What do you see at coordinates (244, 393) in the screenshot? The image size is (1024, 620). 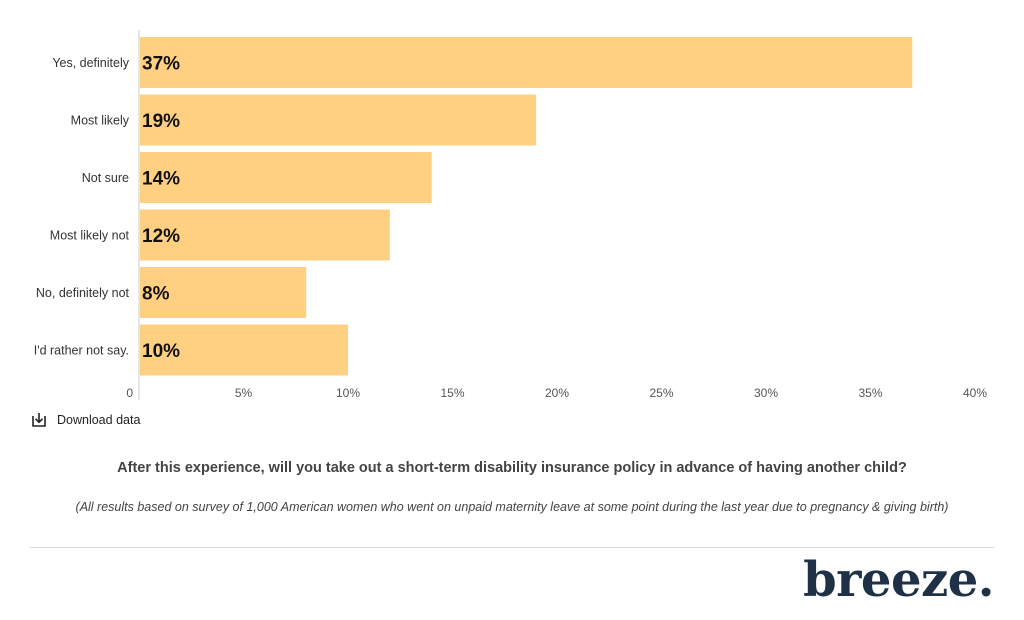 I see `x-tick-label: 5%` at bounding box center [244, 393].